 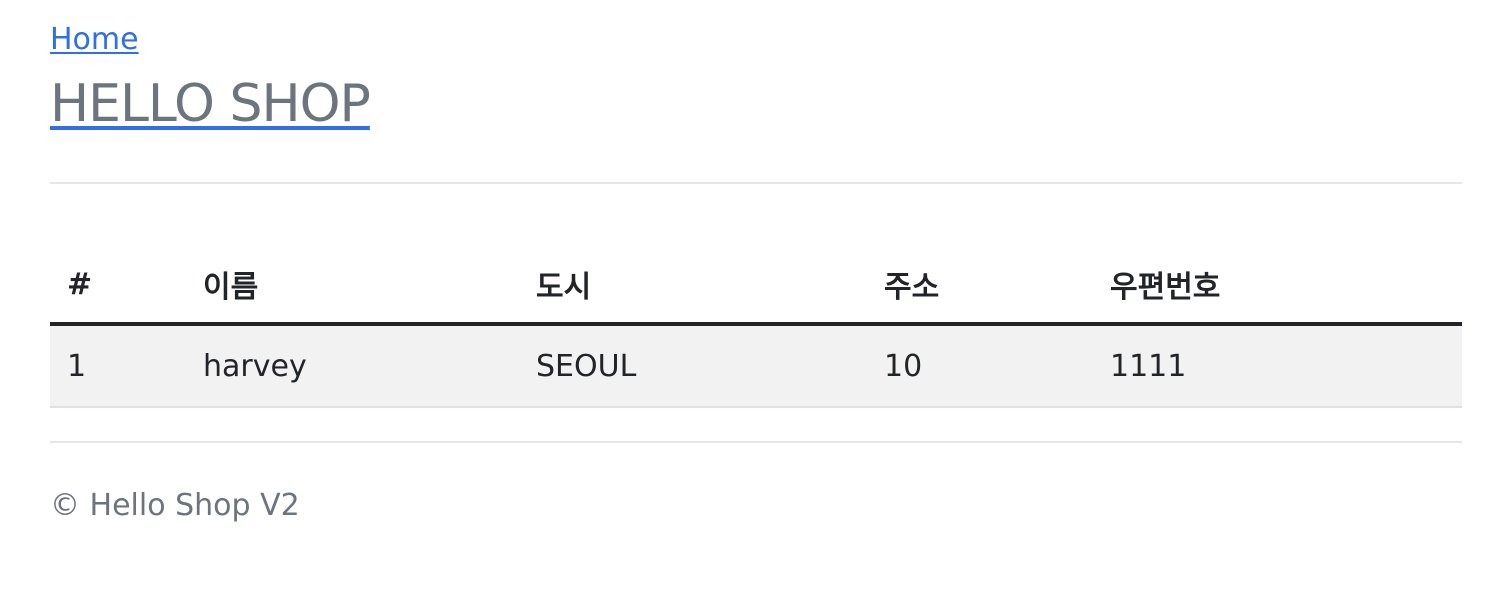 I want to click on column-header-zipcode: 우편번호, so click(x=1277, y=286).